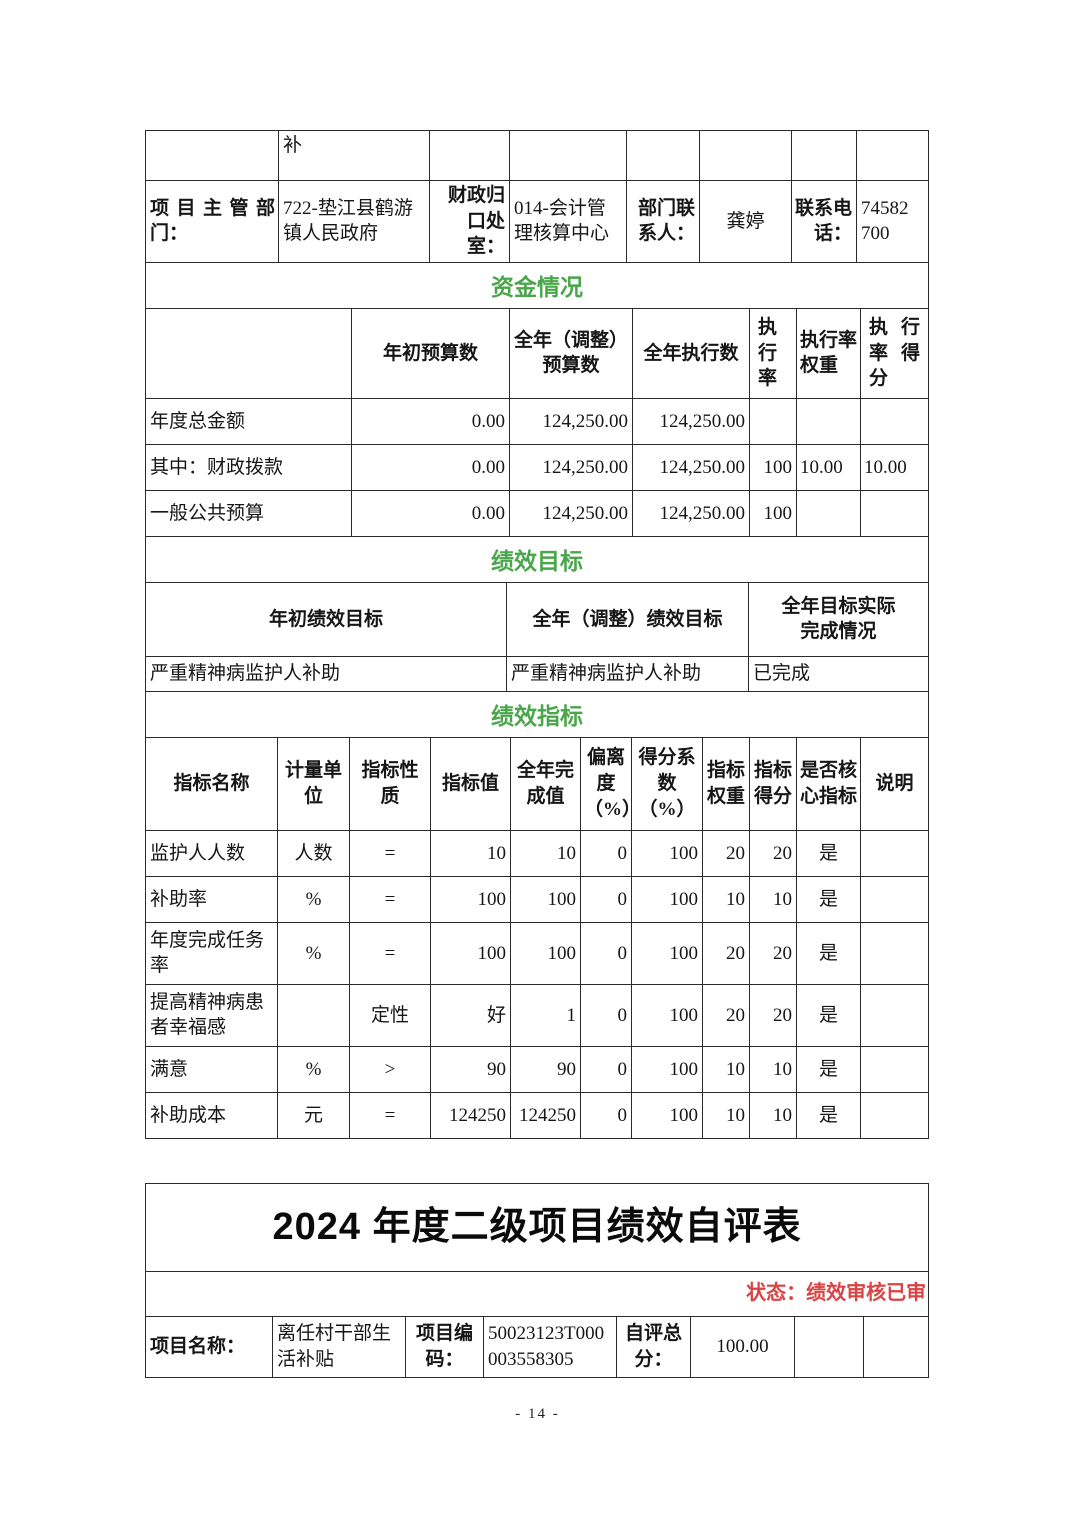 The height and width of the screenshot is (1520, 1075). Describe the element at coordinates (537, 619) in the screenshot. I see `goals-header-row: 年初绩效目标 全年（调整）绩效目标 全年目标实际完成情况` at that location.